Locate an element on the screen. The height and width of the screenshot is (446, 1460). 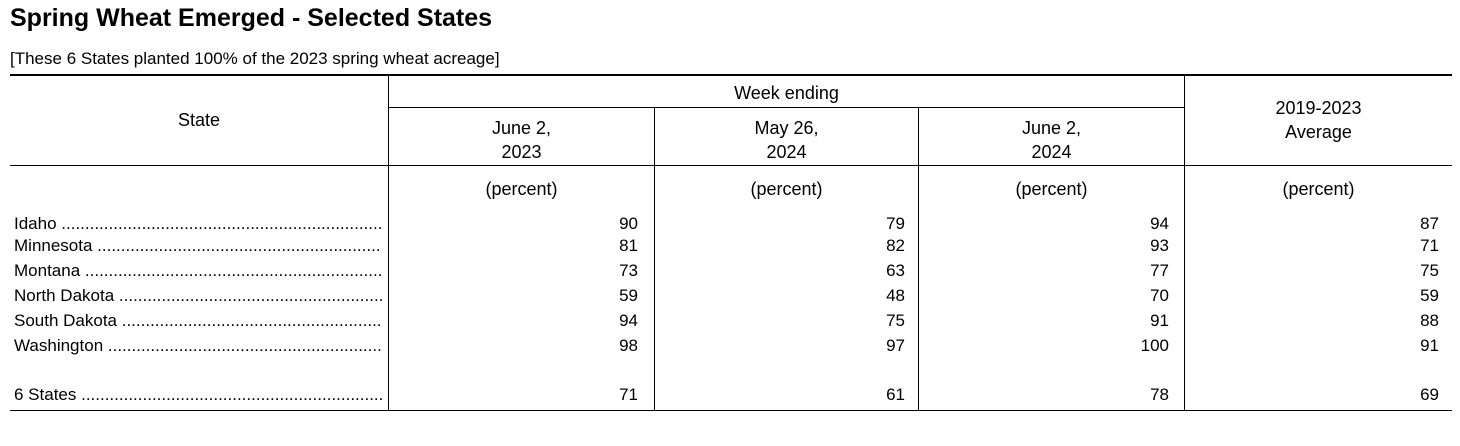
header-col3: June 2, 2024 is located at coordinates (1051, 140).